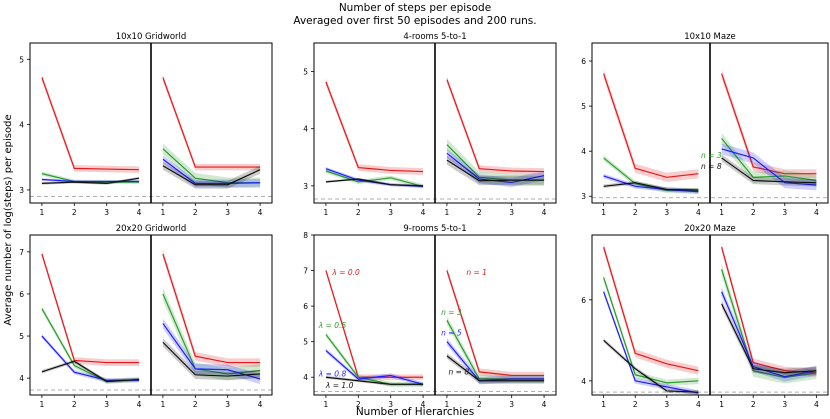  I want to click on series-band-left-green, so click(90, 345).